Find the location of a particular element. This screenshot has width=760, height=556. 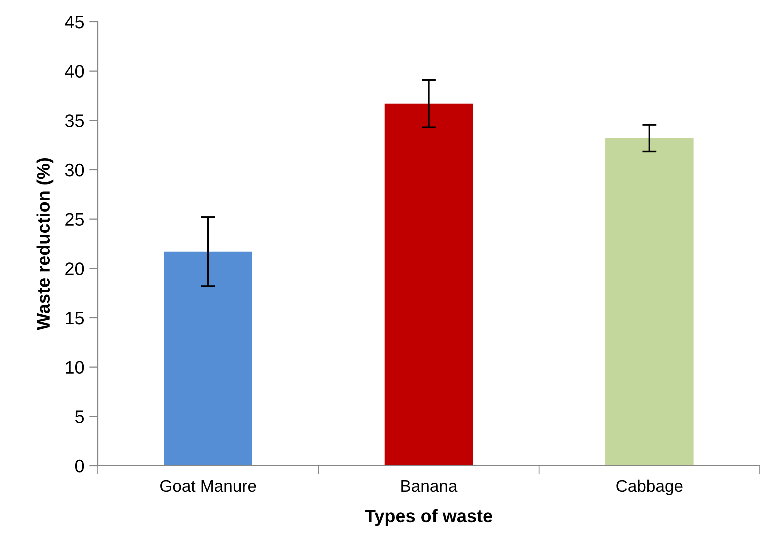

x-tick-label: Goat Manure is located at coordinates (208, 486).